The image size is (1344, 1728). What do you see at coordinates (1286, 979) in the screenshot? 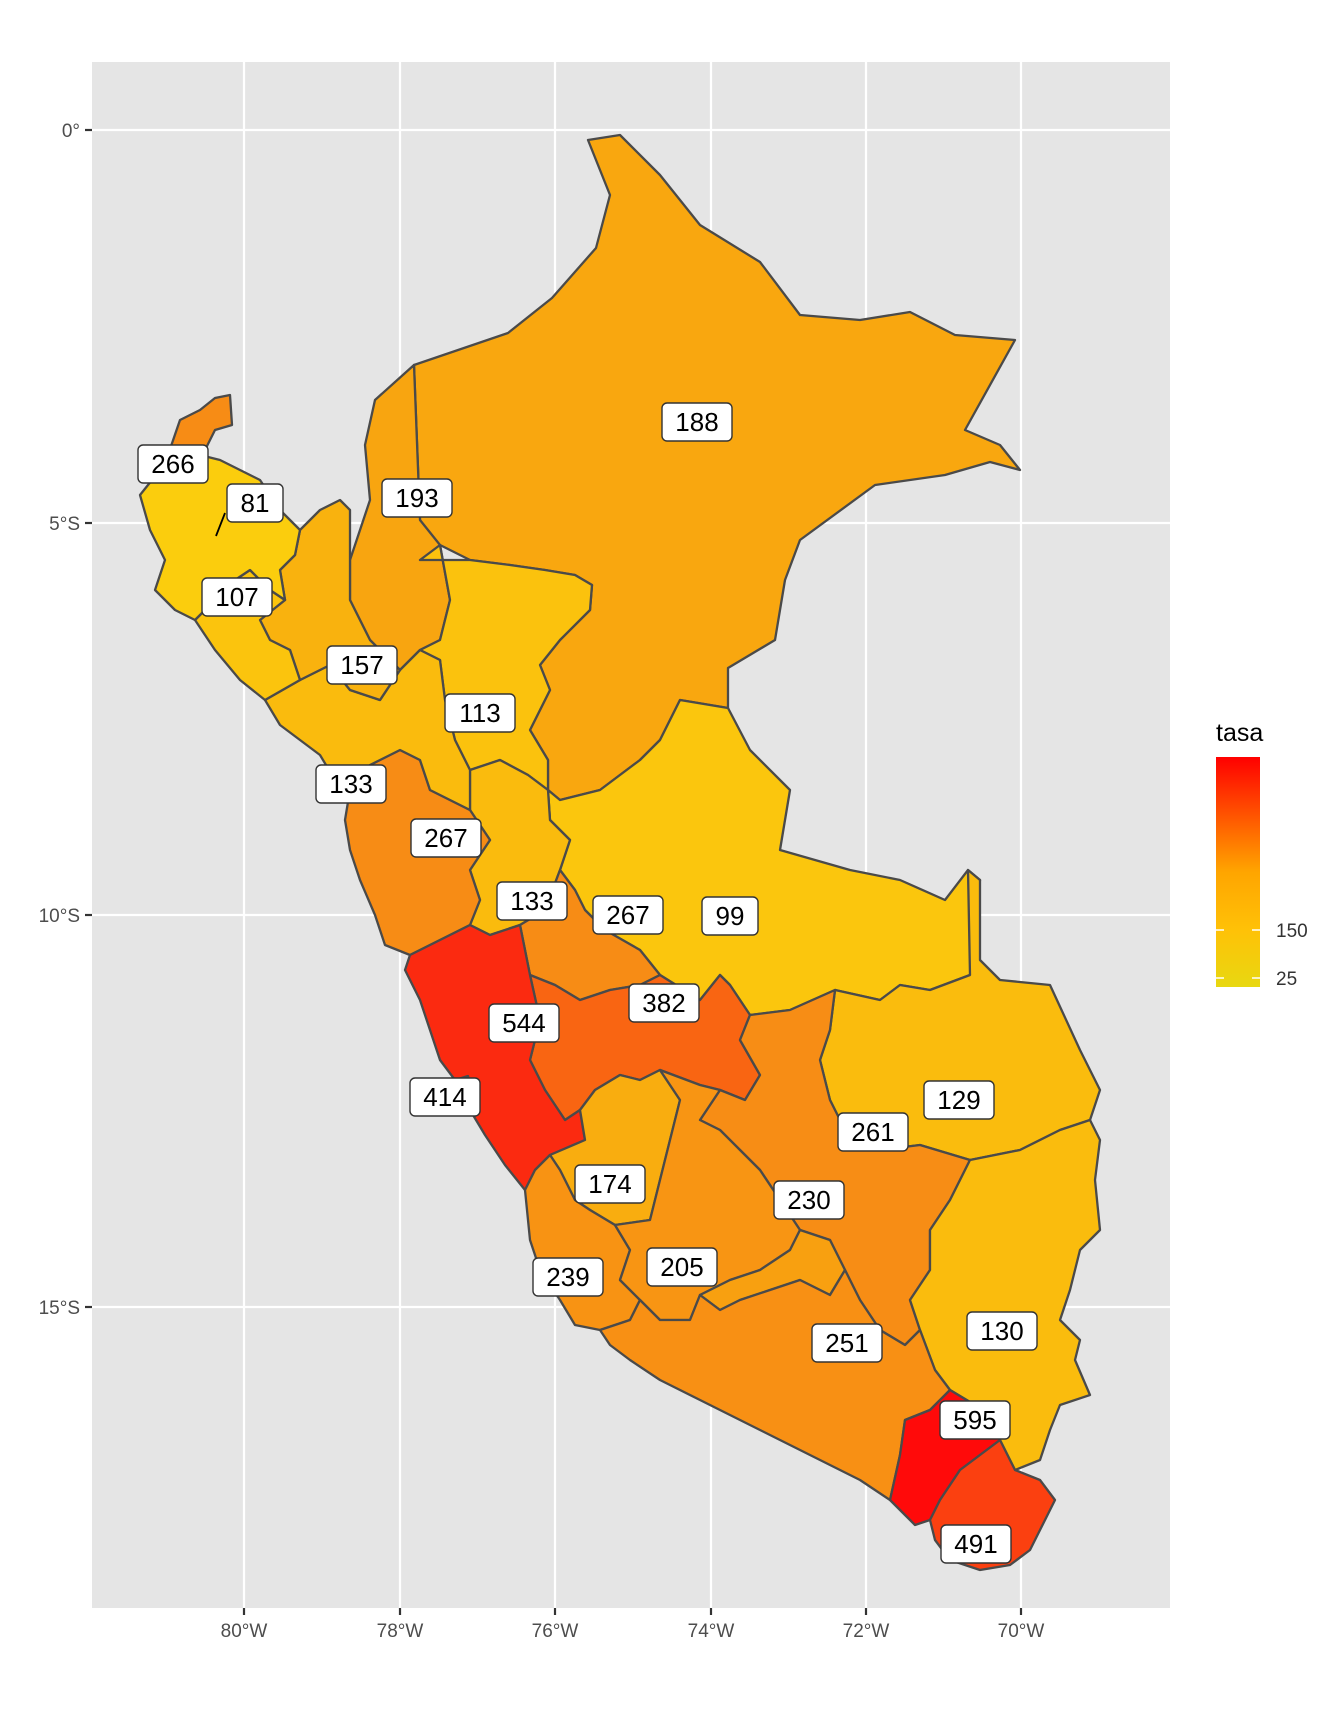
I see `legend-break-label: 25` at bounding box center [1286, 979].